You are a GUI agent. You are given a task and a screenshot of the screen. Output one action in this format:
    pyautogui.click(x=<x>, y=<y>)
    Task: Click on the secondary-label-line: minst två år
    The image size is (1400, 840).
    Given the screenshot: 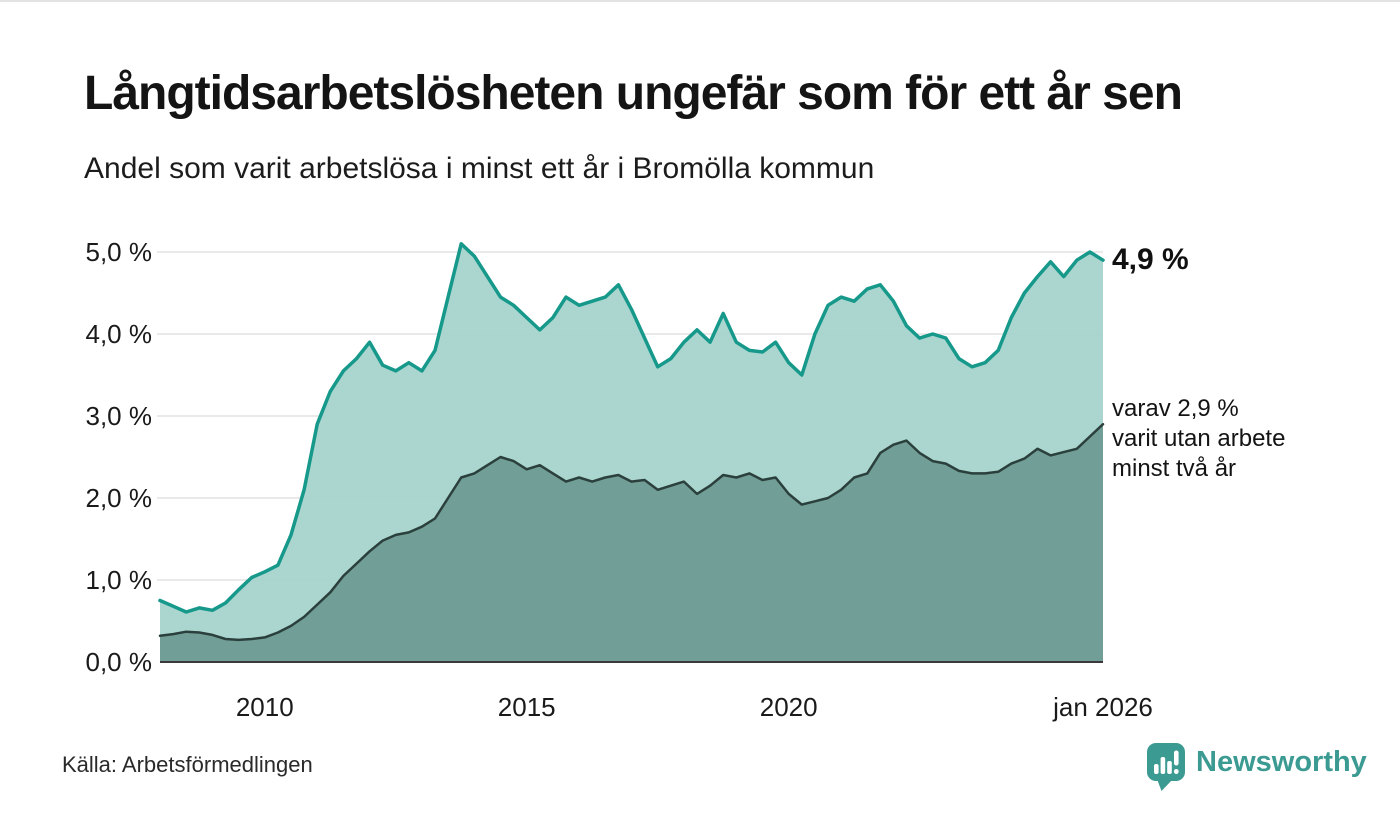 What is the action you would take?
    pyautogui.click(x=1174, y=468)
    